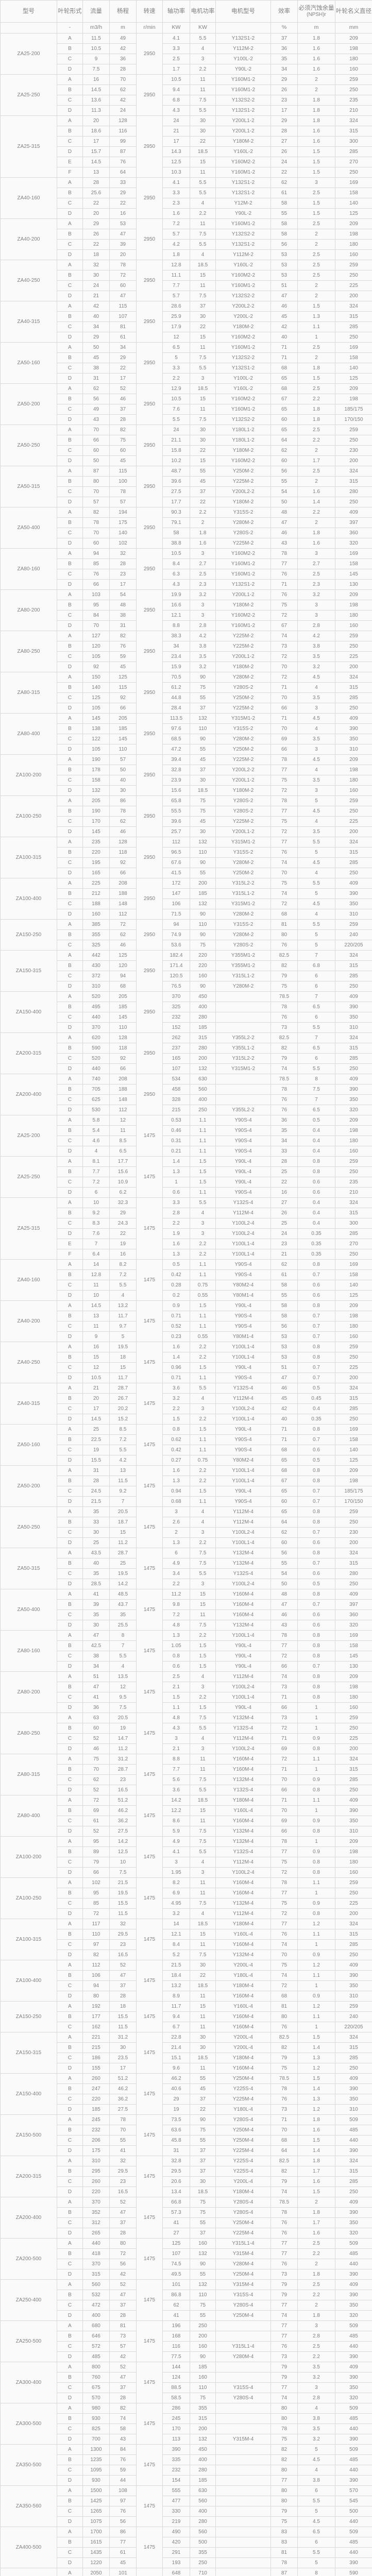 This screenshot has width=372, height=2576. I want to click on cell-flow: 495, so click(96, 1007).